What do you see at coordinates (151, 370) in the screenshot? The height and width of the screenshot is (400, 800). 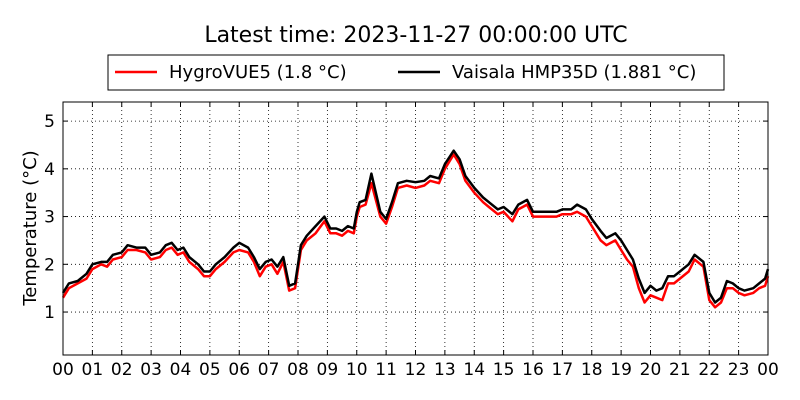 I see `x-tick-label: 03` at bounding box center [151, 370].